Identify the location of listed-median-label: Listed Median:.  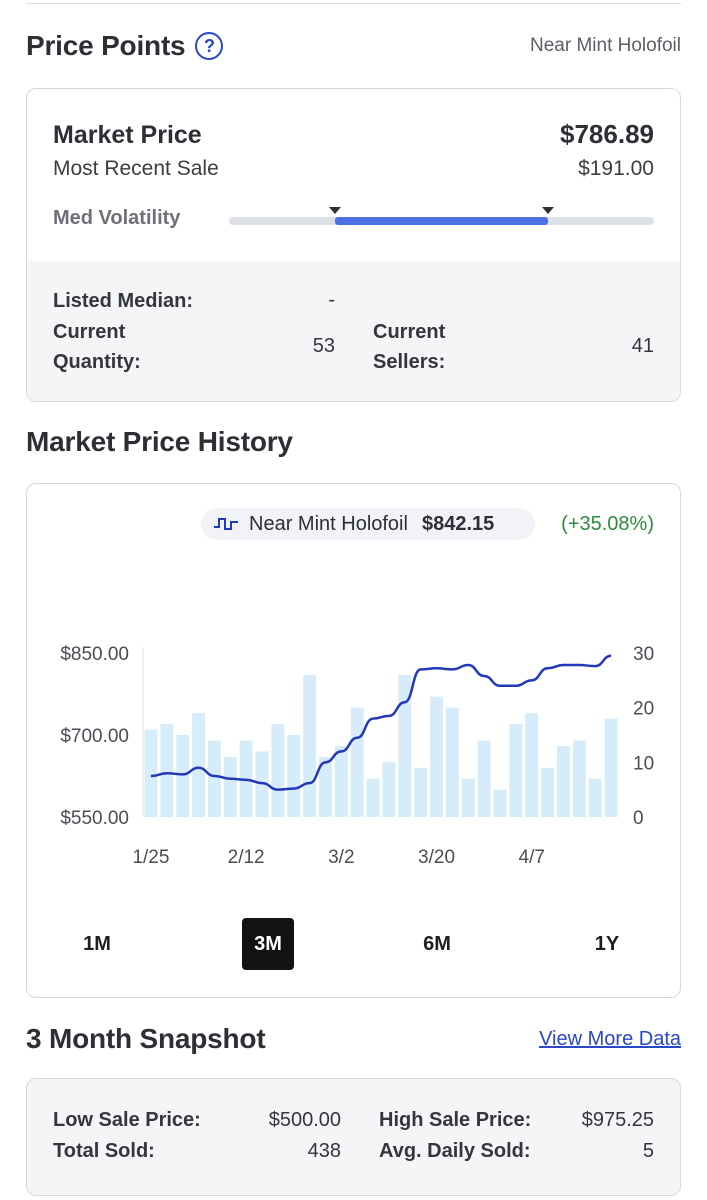
(123, 301).